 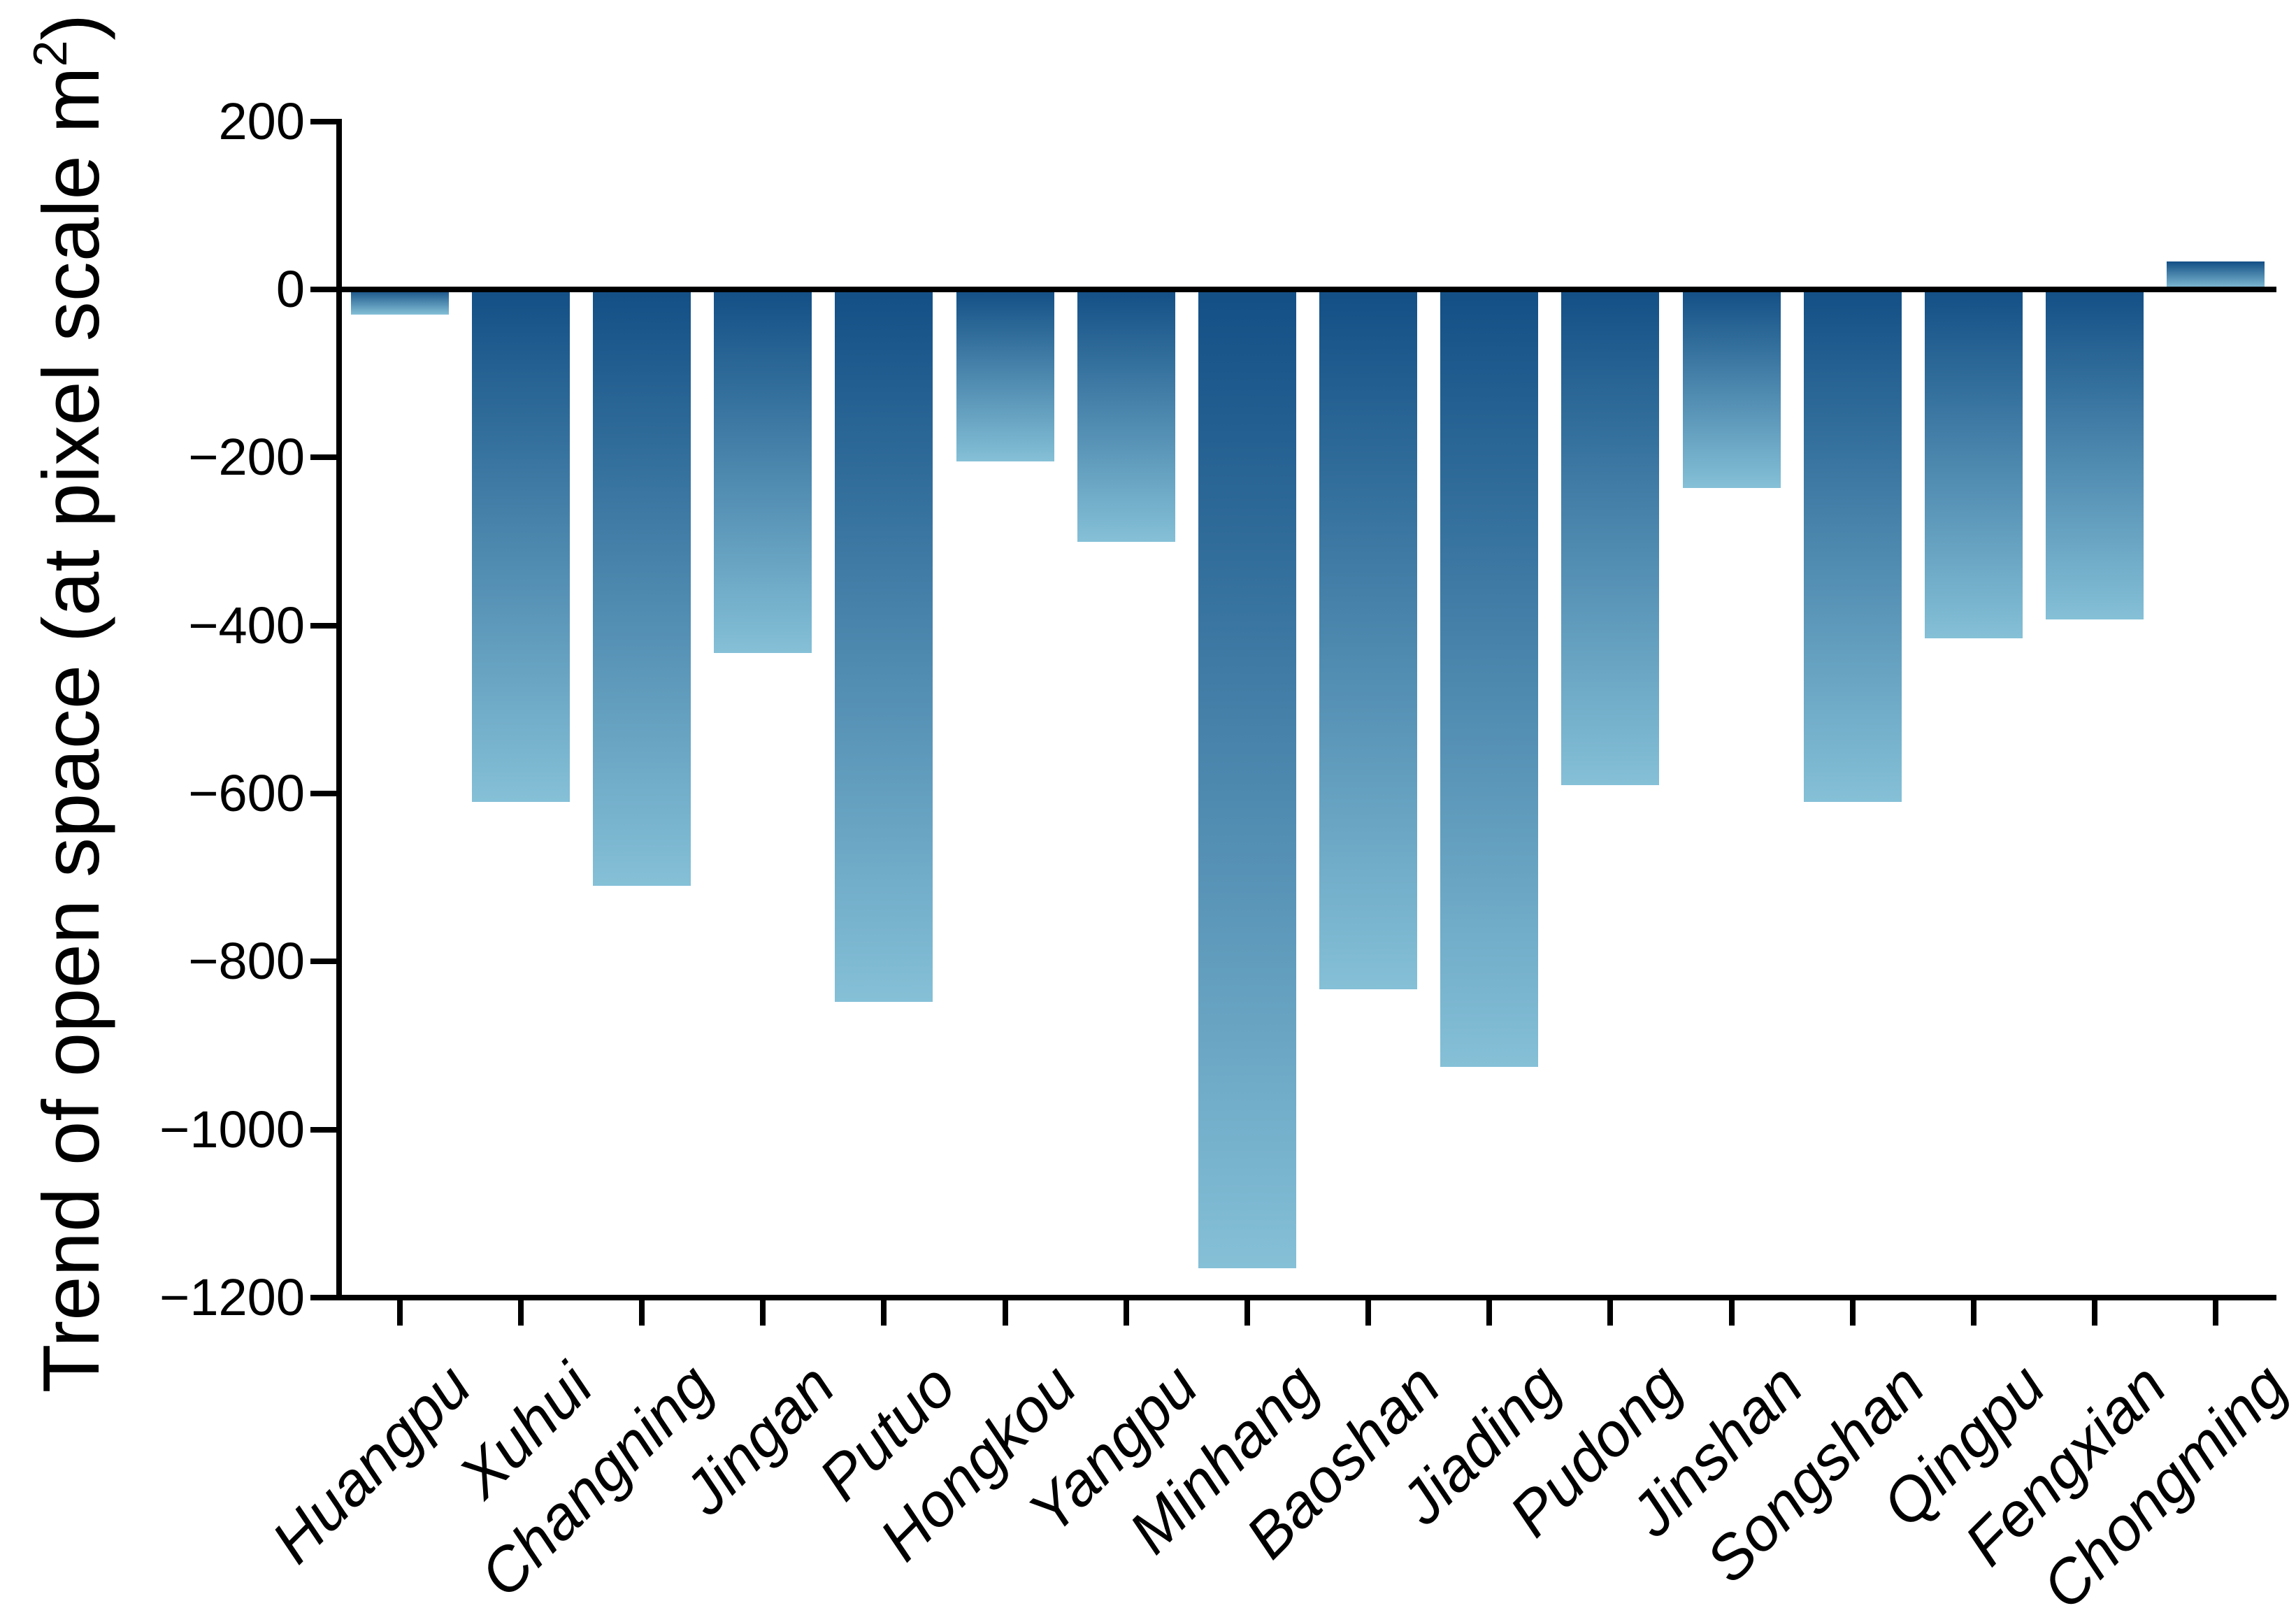 I want to click on zero-baseline, so click(x=1306, y=289).